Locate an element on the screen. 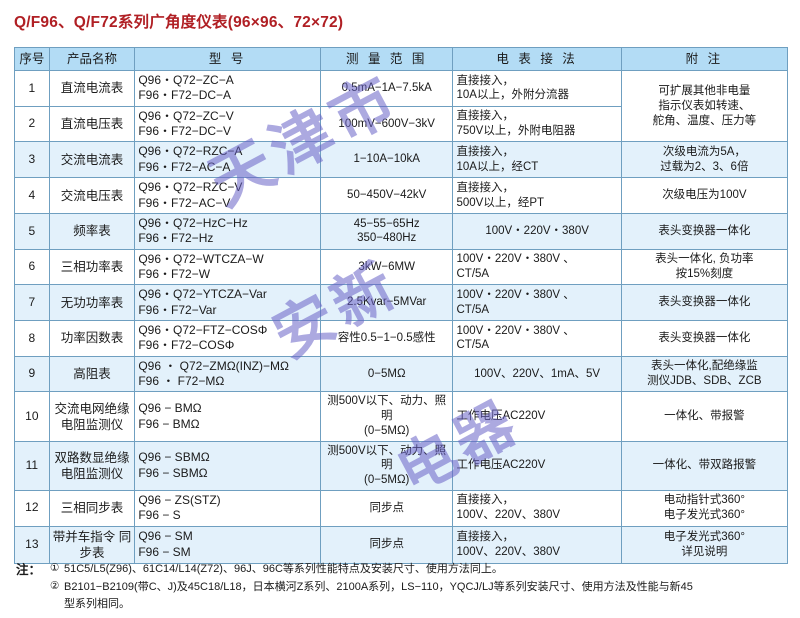  cell-index: 13 is located at coordinates (32, 544).